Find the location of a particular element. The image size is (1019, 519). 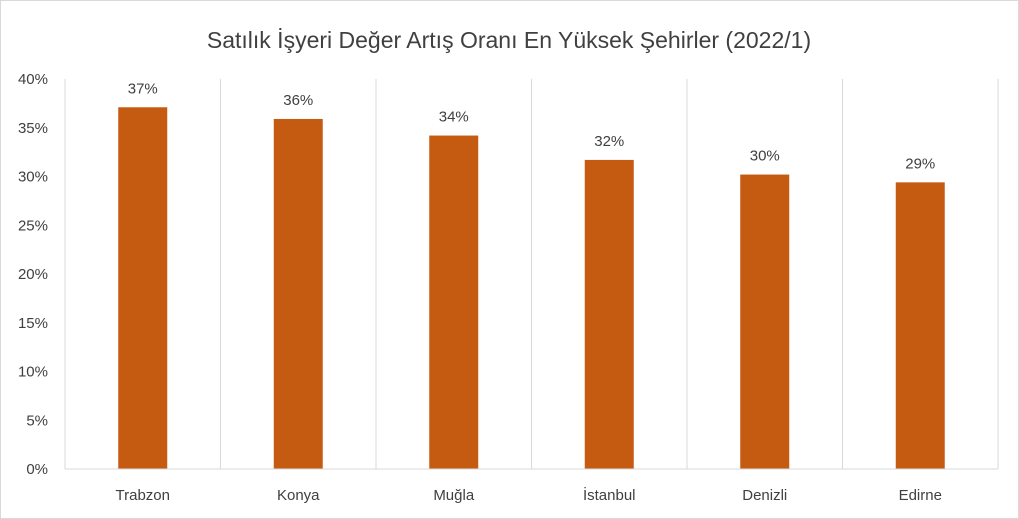

data-label: 32% is located at coordinates (609, 141).